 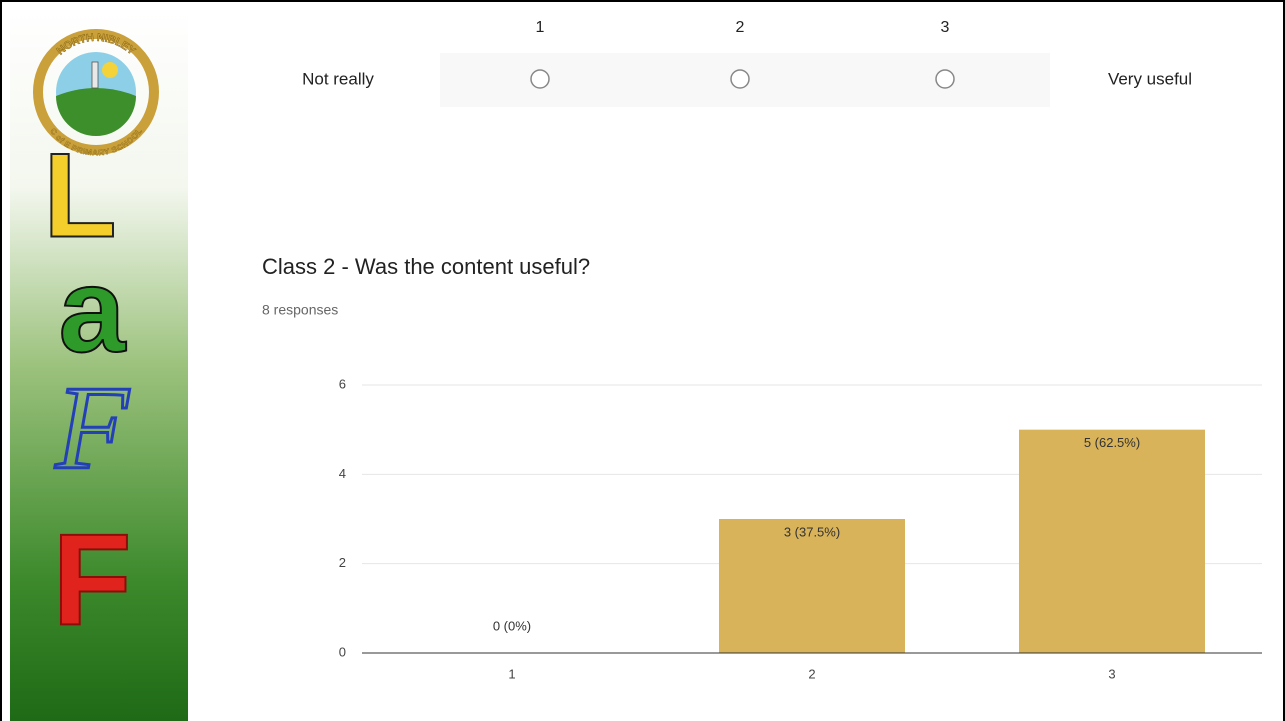 I want to click on response-count: 8 responses, so click(x=300, y=310).